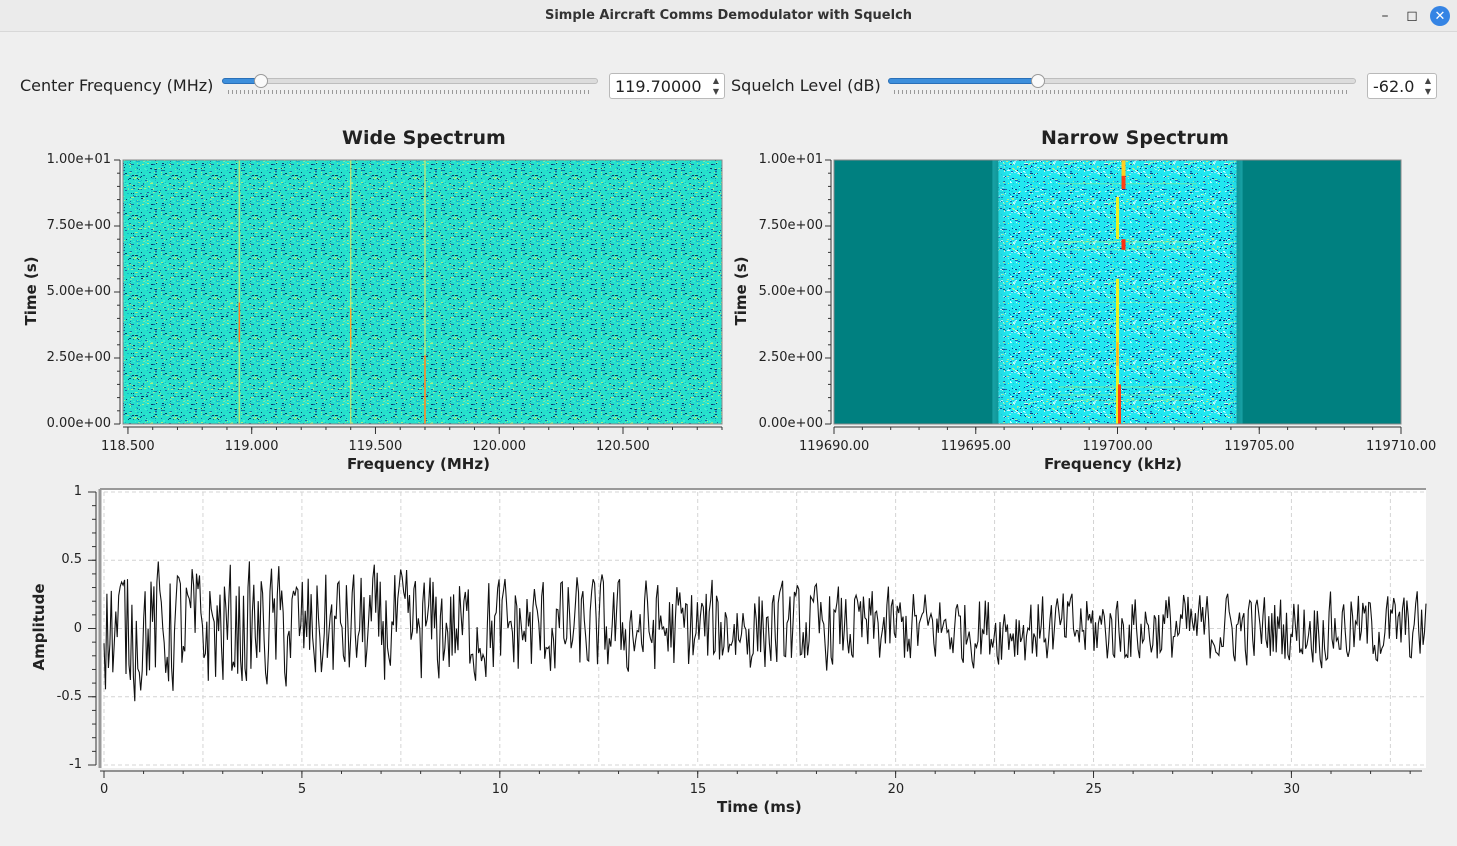 The image size is (1457, 846). I want to click on wide-spectrum-x-tick-label: 119.000, so click(251, 446).